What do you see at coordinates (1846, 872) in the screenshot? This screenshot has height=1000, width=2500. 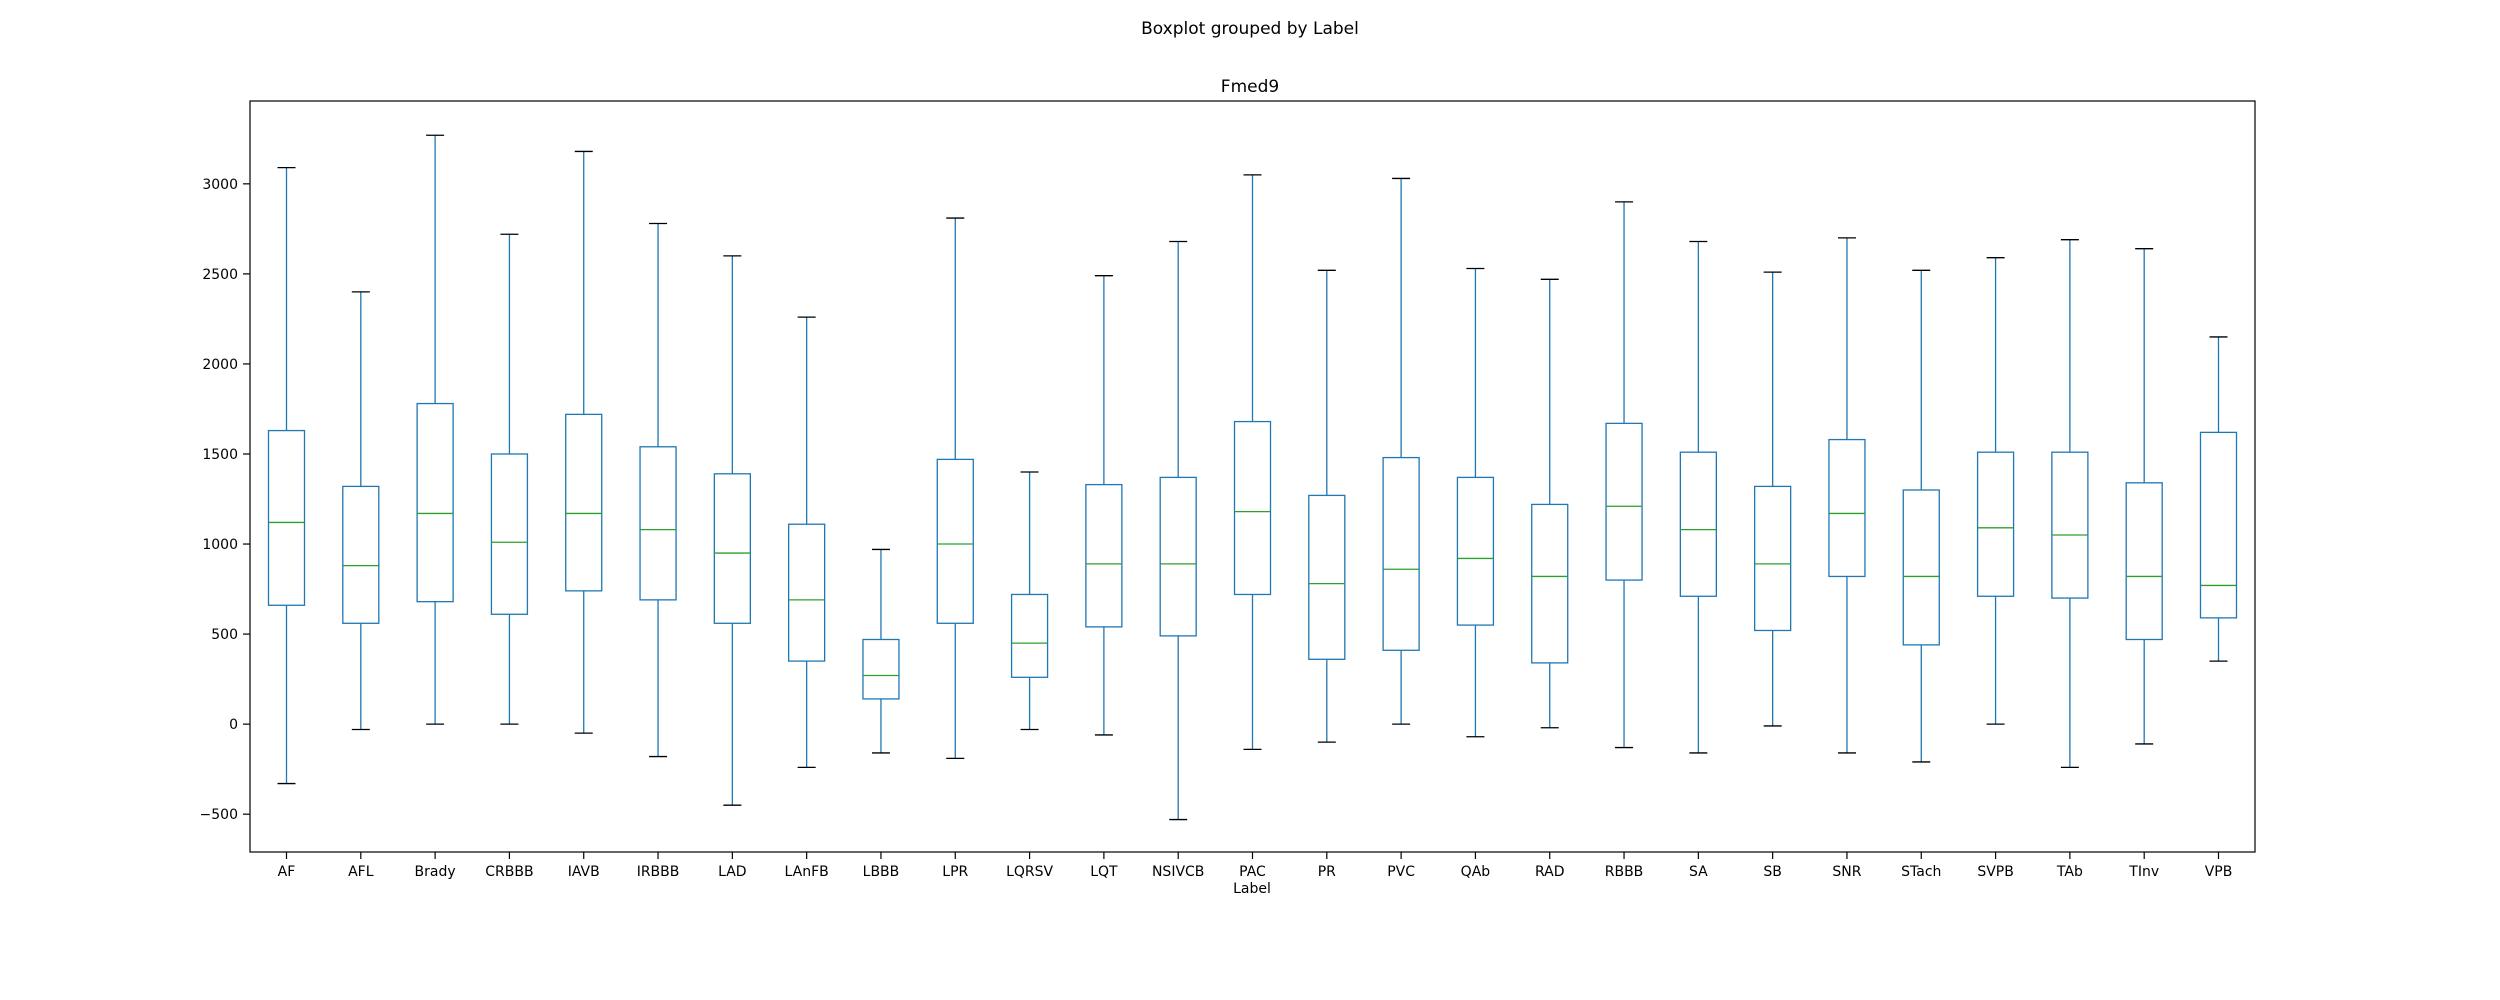 I see `x-tick-label: SNR` at bounding box center [1846, 872].